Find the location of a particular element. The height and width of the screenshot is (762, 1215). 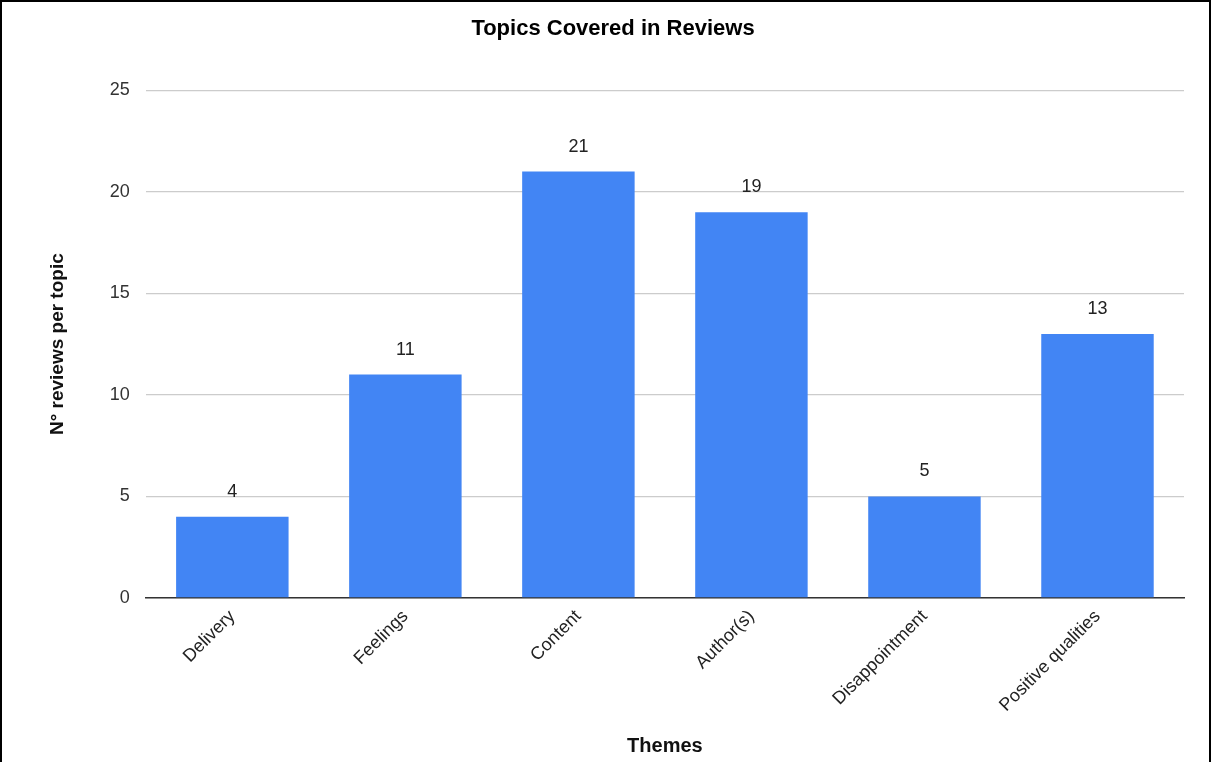

data-label: 4 is located at coordinates (232, 490).